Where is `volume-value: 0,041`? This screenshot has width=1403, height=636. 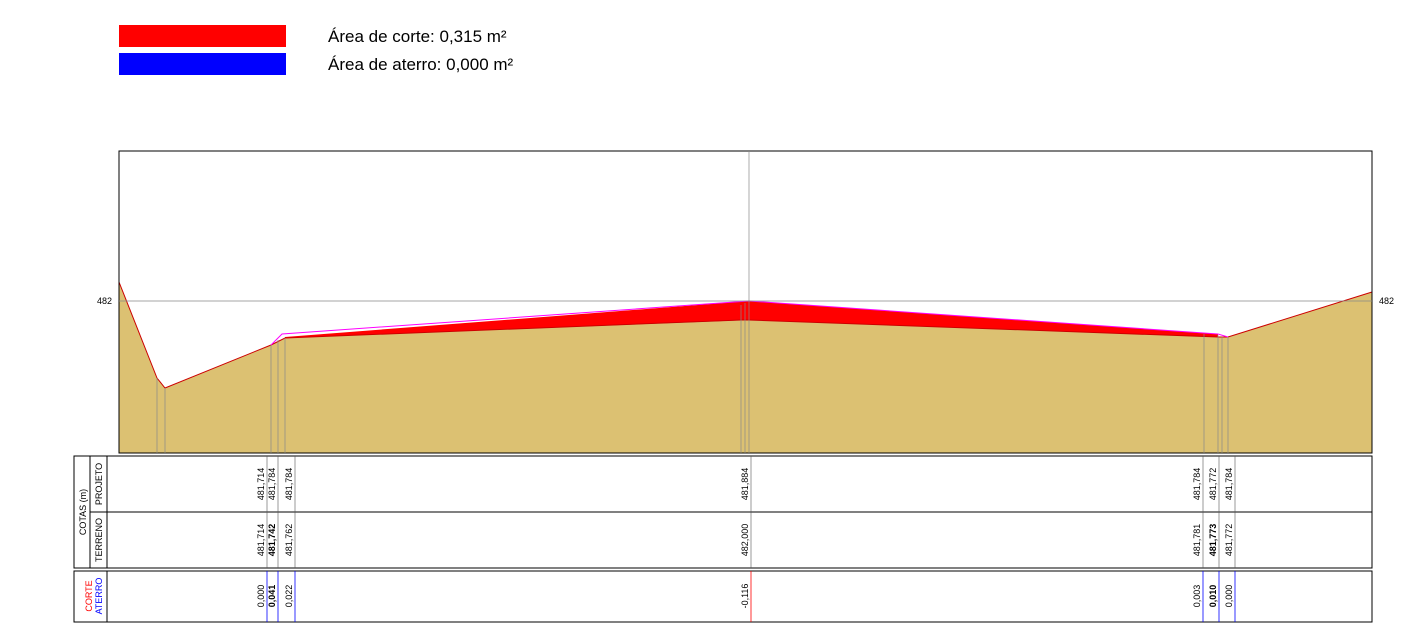
volume-value: 0,041 is located at coordinates (272, 596).